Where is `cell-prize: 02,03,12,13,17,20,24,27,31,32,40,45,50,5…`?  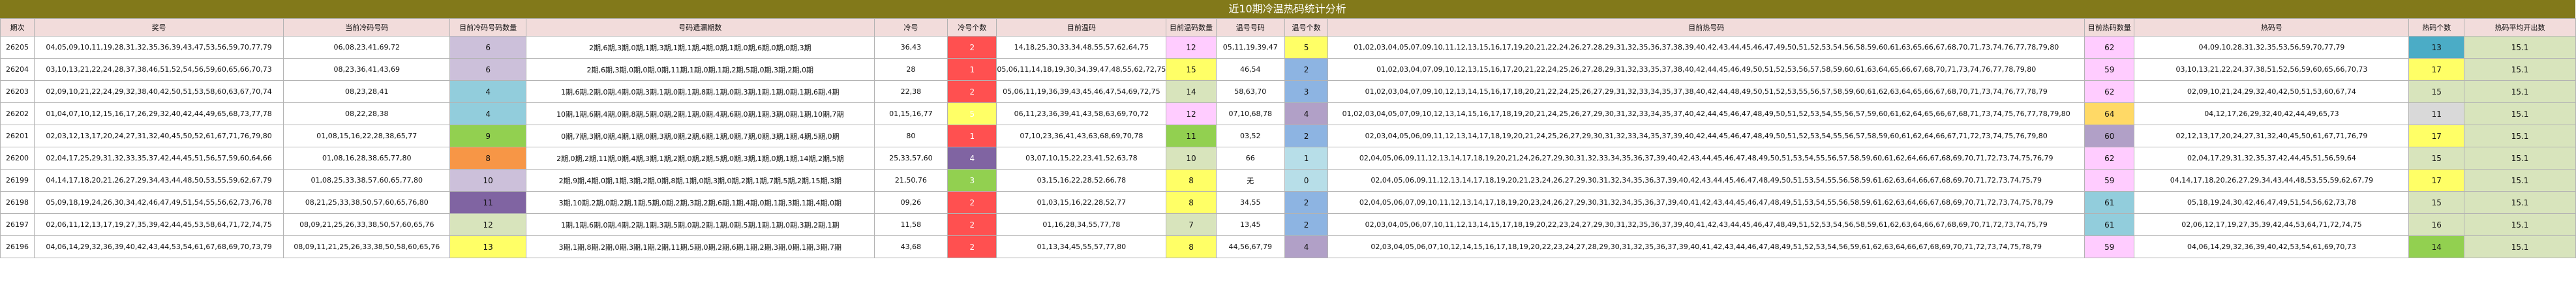 cell-prize: 02,03,12,13,17,20,24,27,31,32,40,45,50,5… is located at coordinates (159, 136).